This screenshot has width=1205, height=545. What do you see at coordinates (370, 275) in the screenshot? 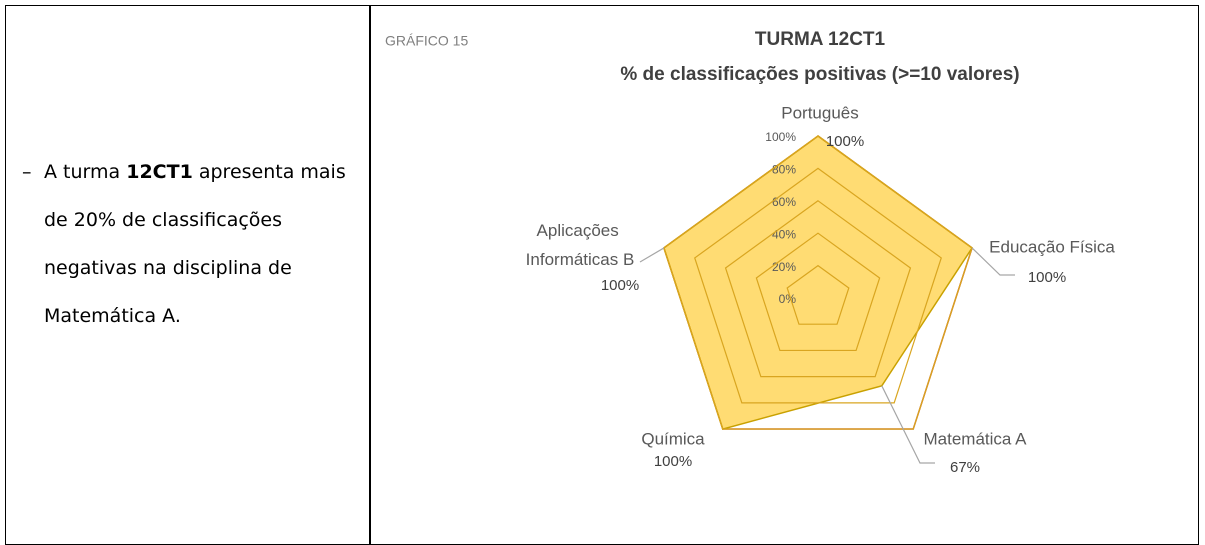
I see `cell-divider` at bounding box center [370, 275].